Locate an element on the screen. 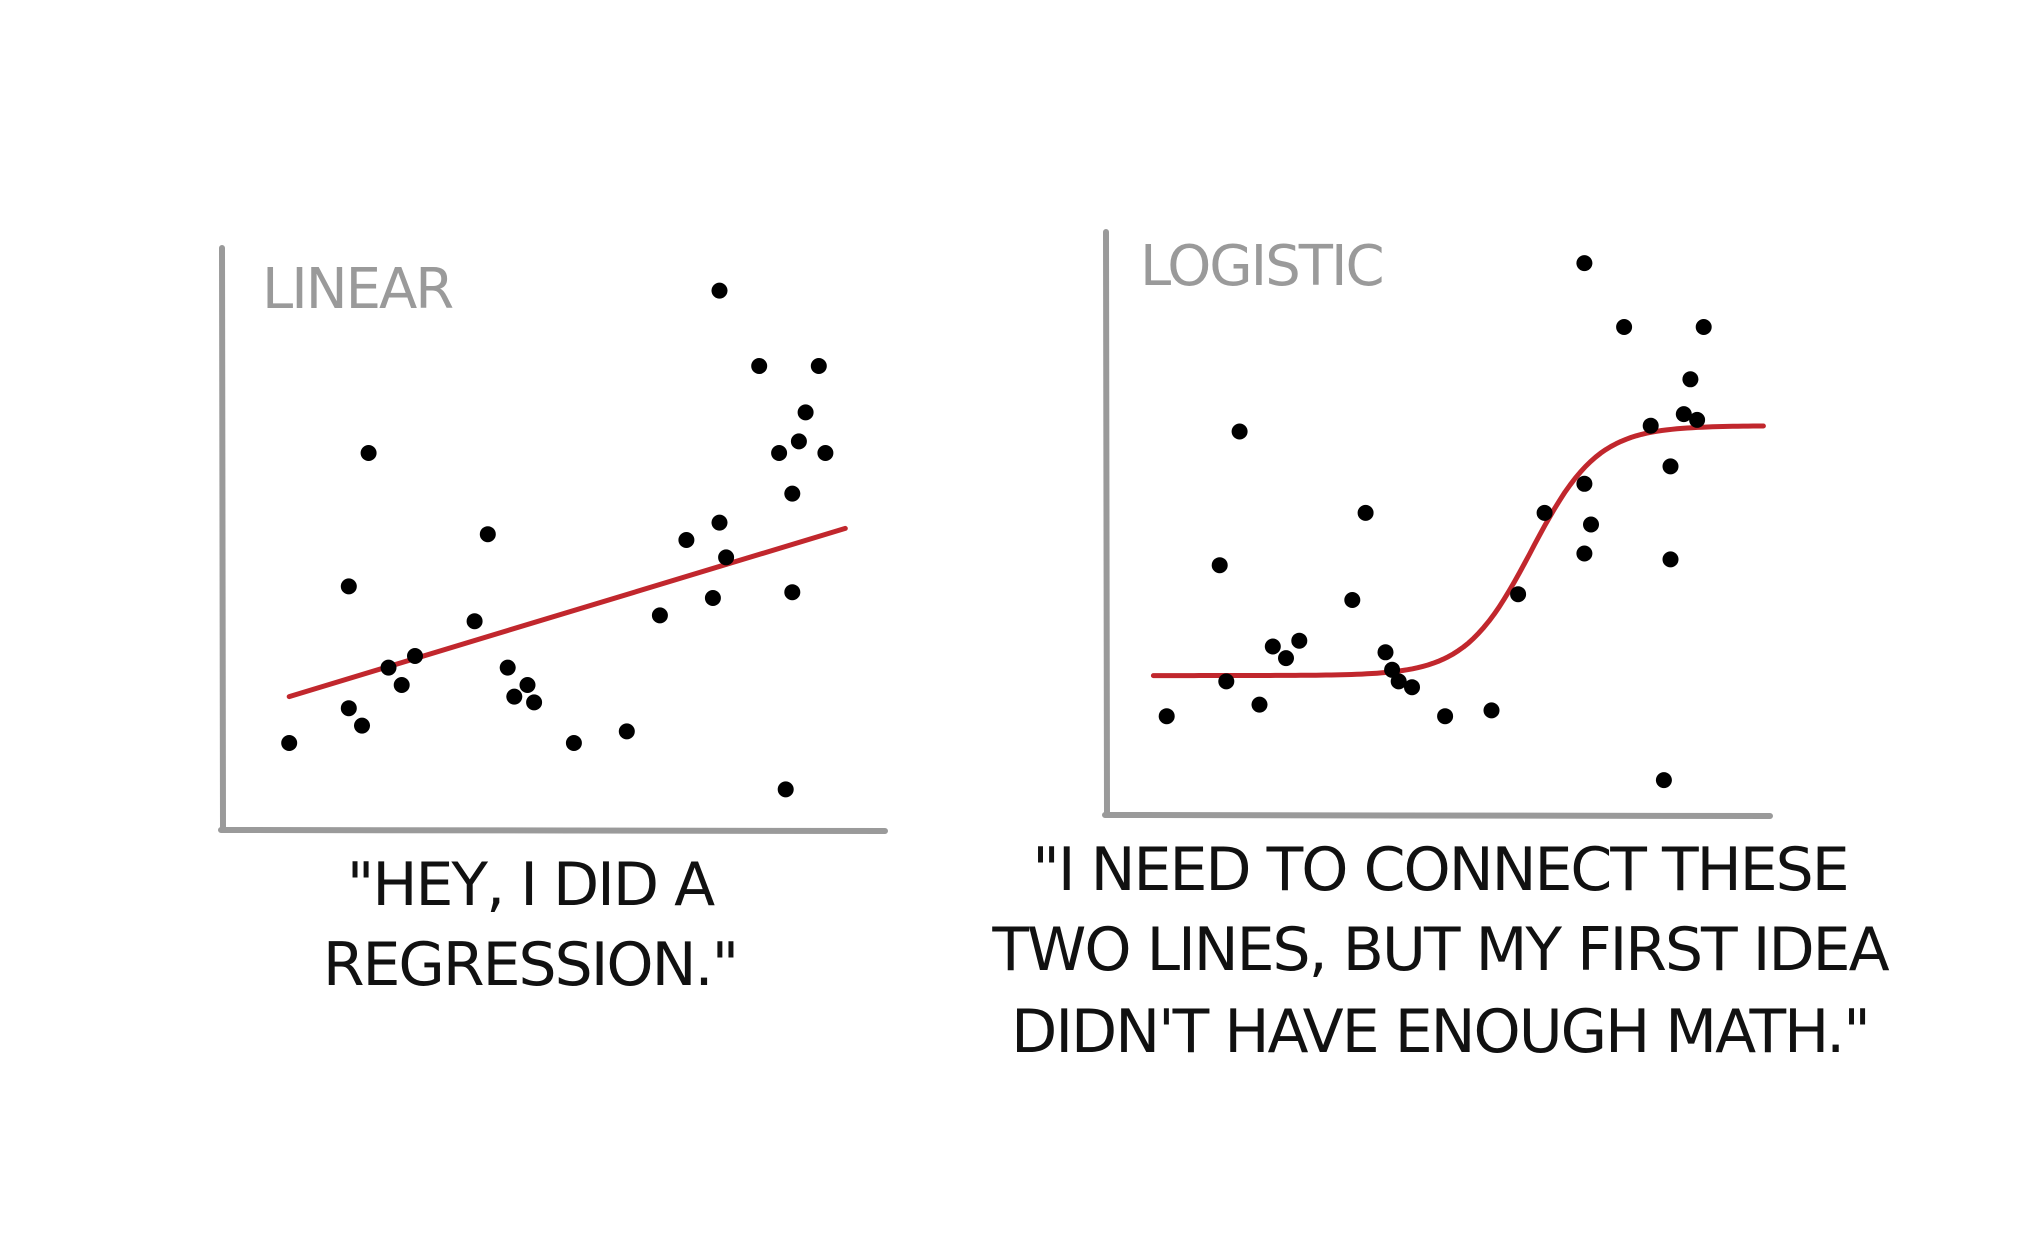  linear-y-axis is located at coordinates (222, 539).